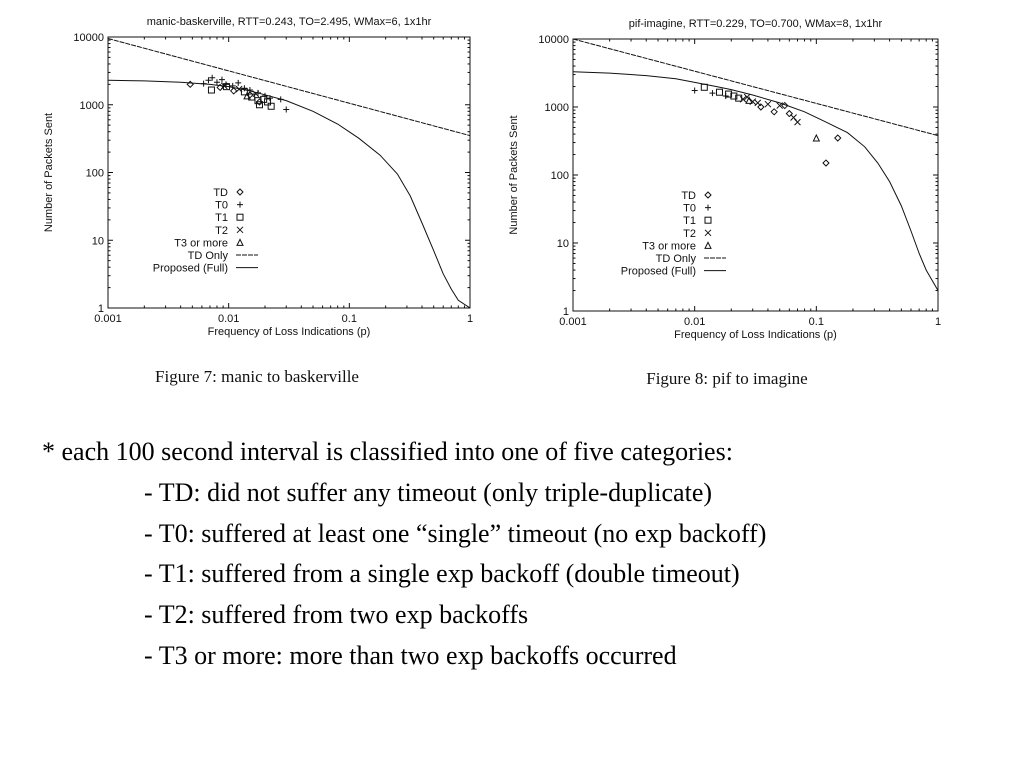  I want to click on figure-caption: Figure 7: manic to baskerville, so click(257, 376).